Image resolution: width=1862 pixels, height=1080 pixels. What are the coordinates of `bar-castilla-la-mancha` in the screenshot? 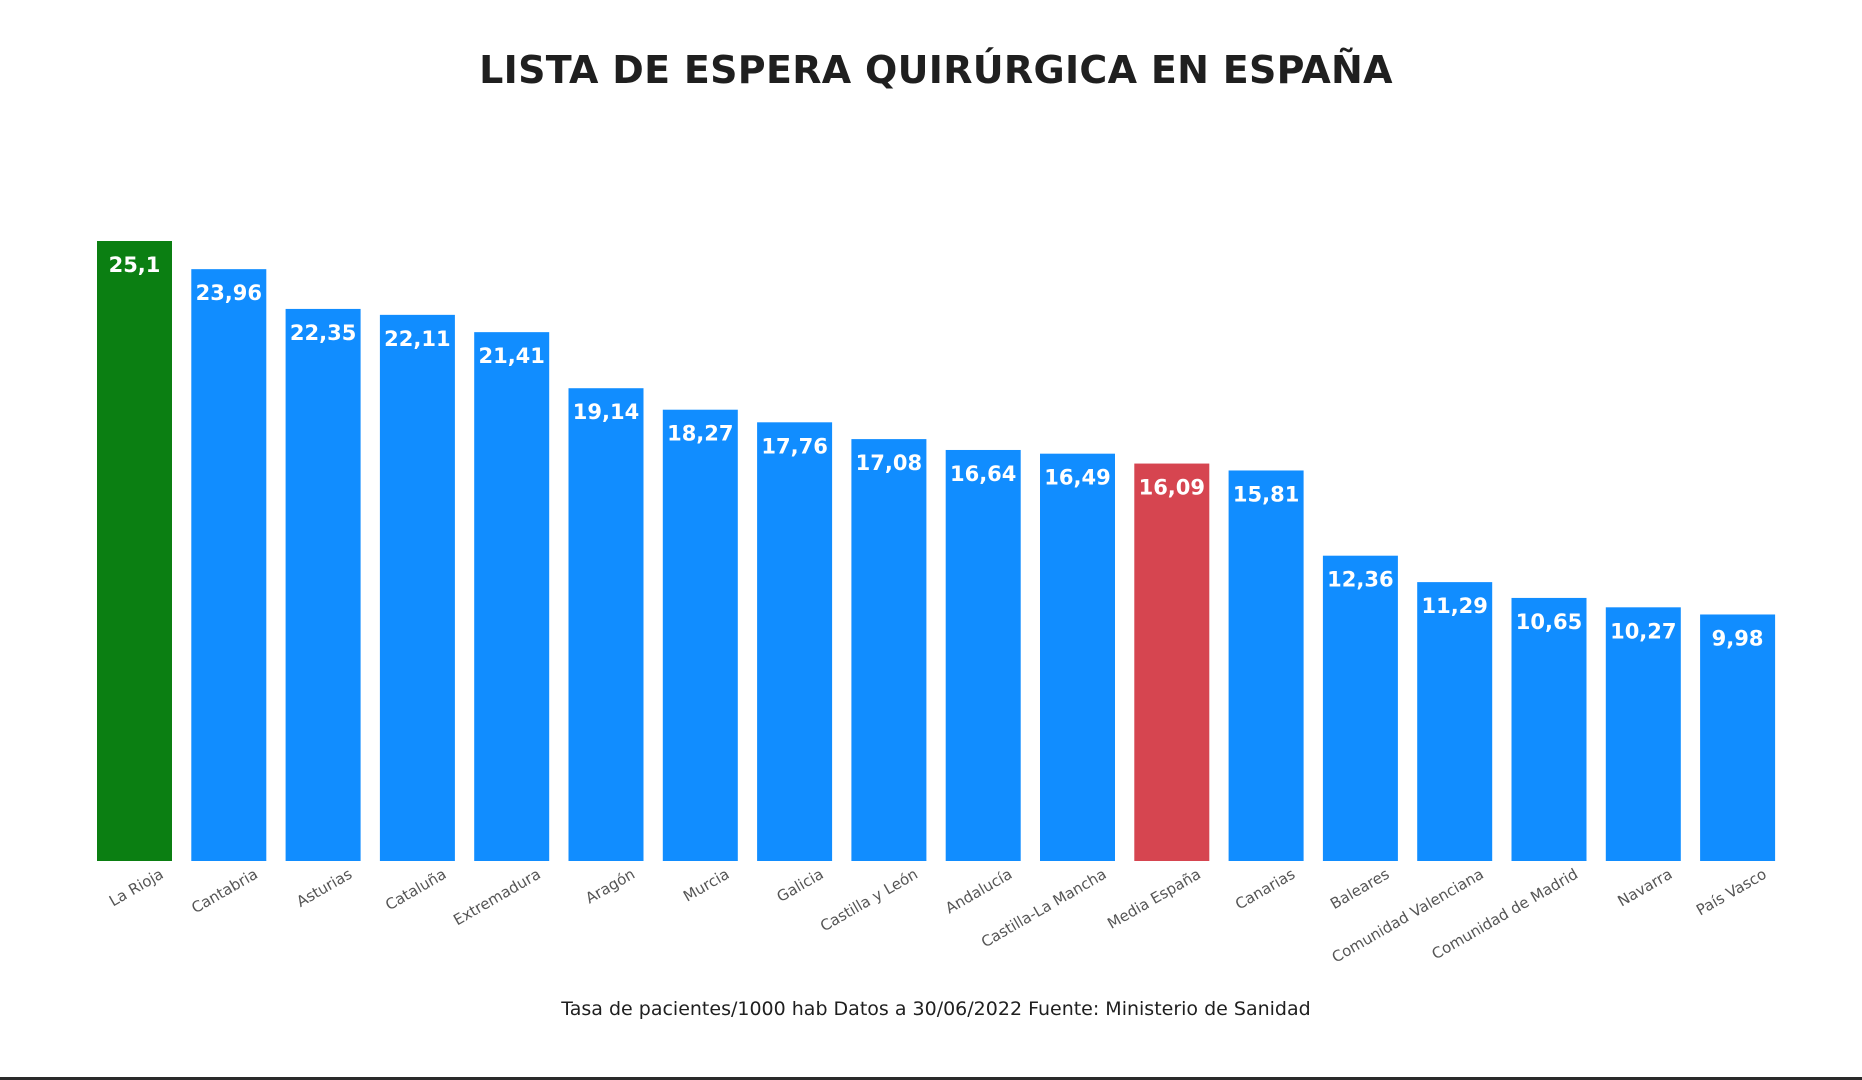 It's located at (1077, 657).